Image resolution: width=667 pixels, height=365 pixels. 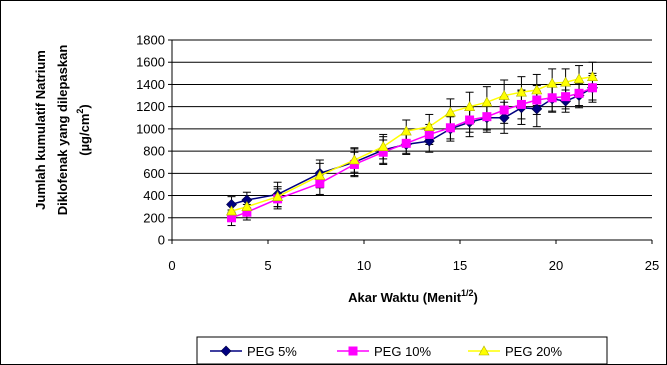 What do you see at coordinates (154, 151) in the screenshot?
I see `y-tick-label-4: 800` at bounding box center [154, 151].